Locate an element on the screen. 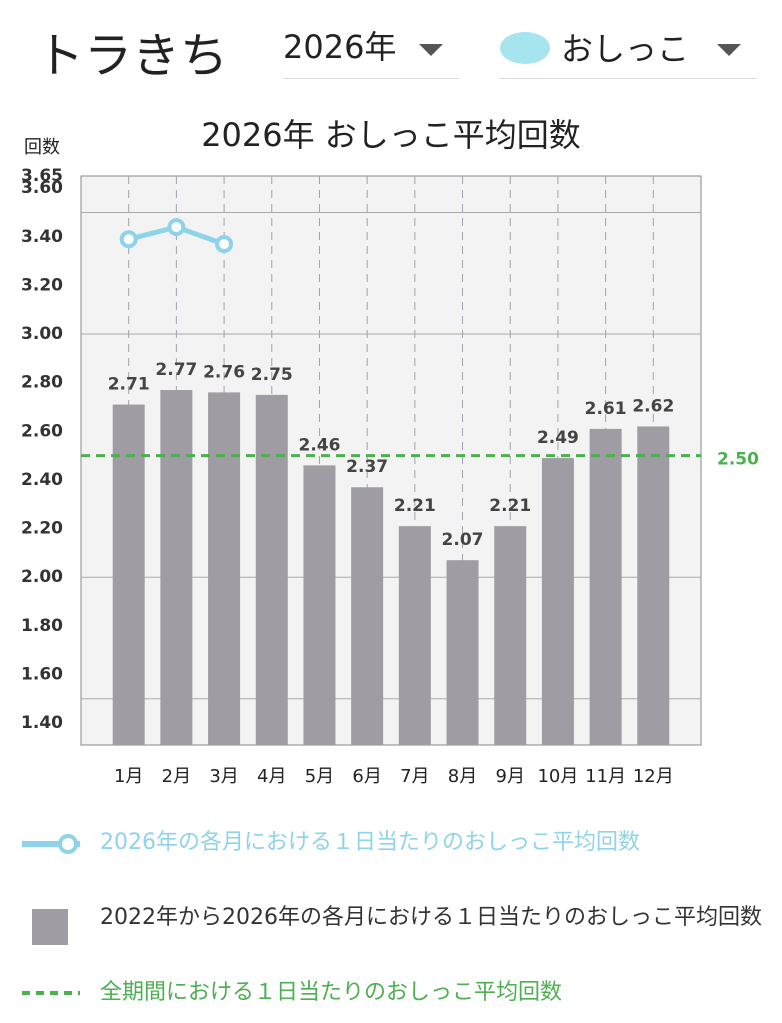 This screenshot has width=782, height=1023. y-tick-label: 2.00 is located at coordinates (42, 577).